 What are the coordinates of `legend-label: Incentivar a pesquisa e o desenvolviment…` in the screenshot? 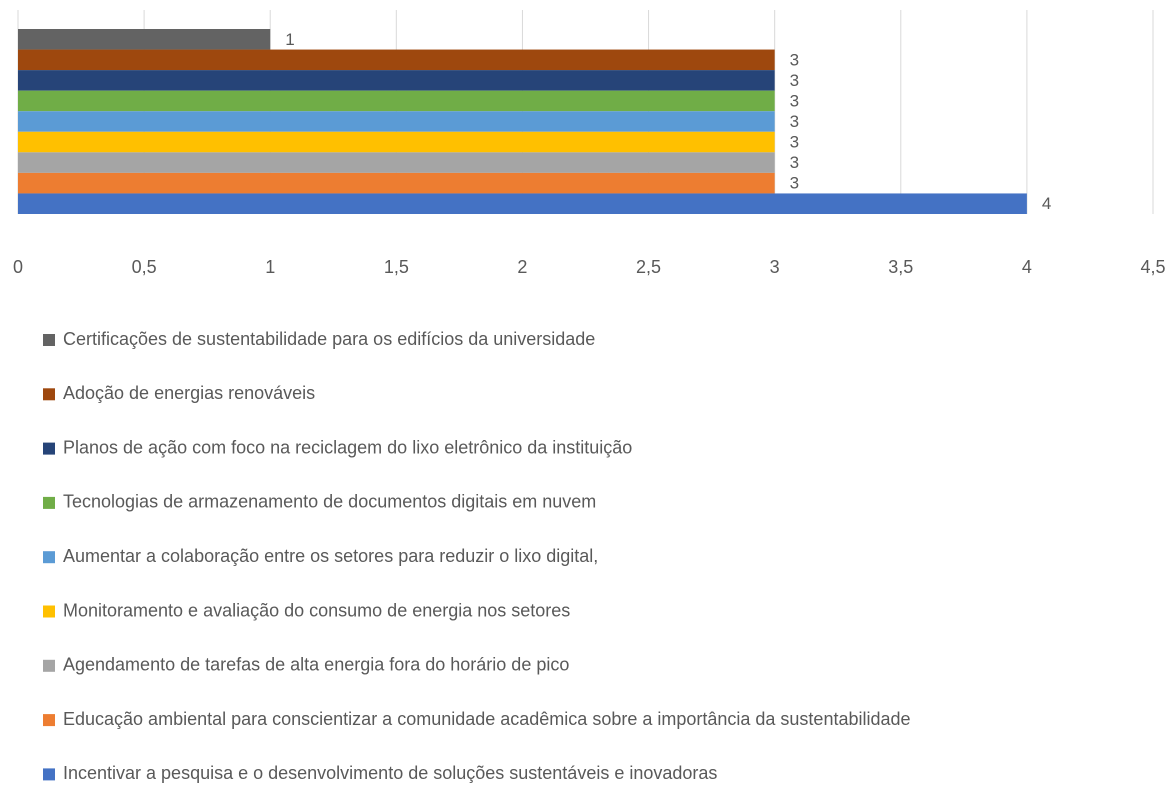 It's located at (390, 773).